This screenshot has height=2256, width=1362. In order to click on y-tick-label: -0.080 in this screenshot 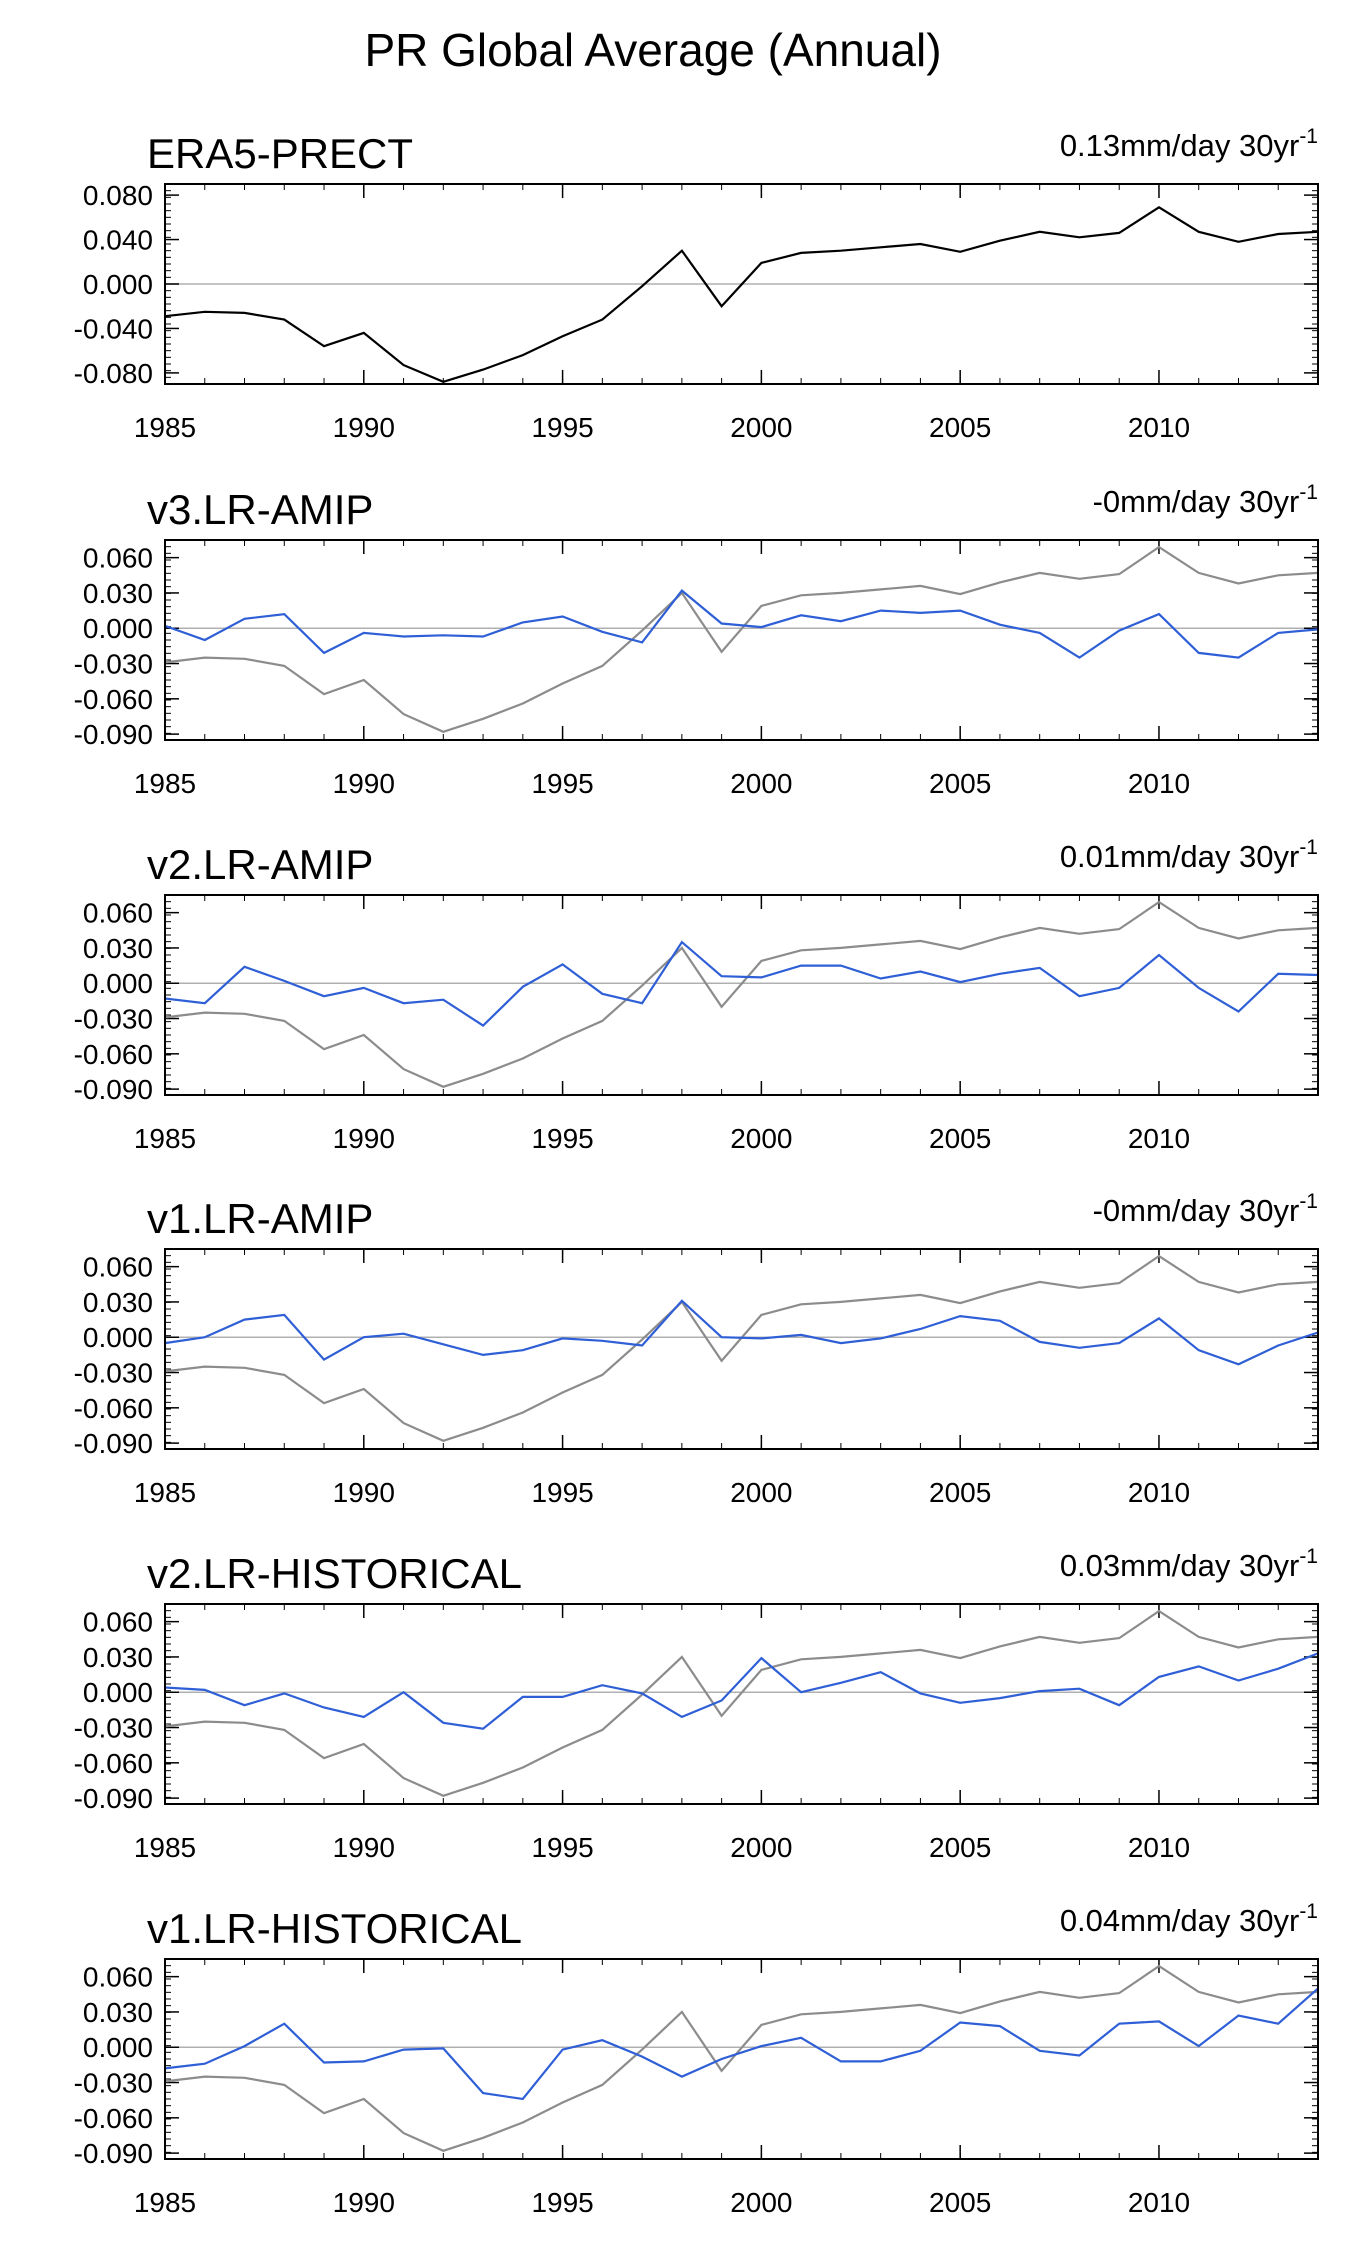, I will do `click(113, 373)`.